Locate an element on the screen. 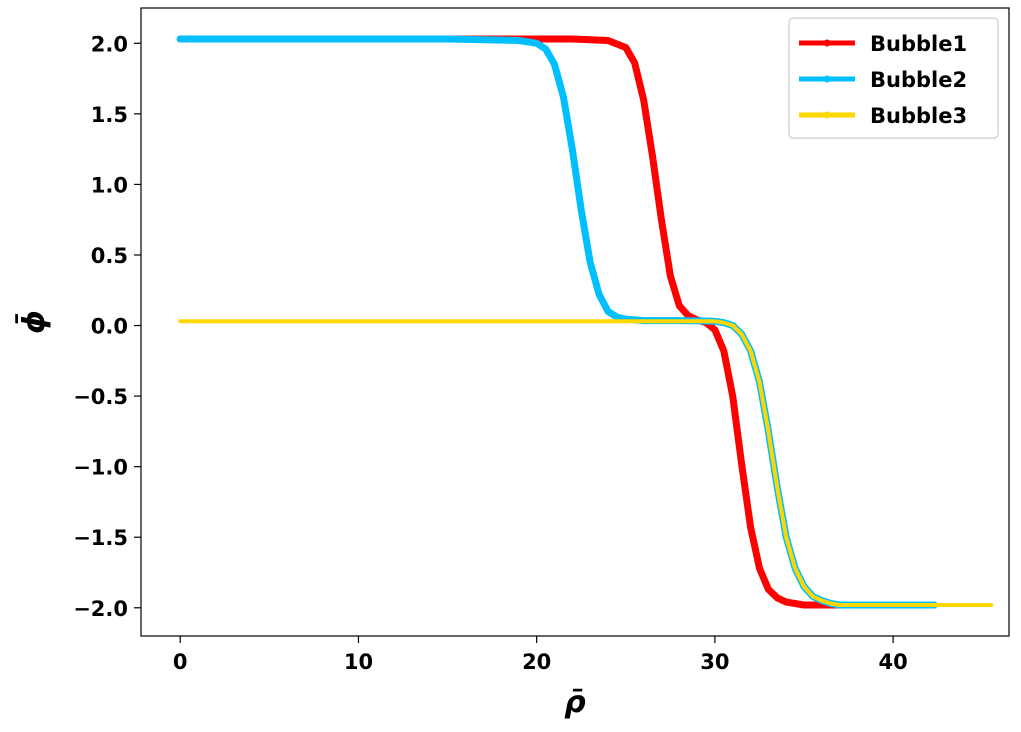  y-tick-label: 0.0 is located at coordinates (109, 327).